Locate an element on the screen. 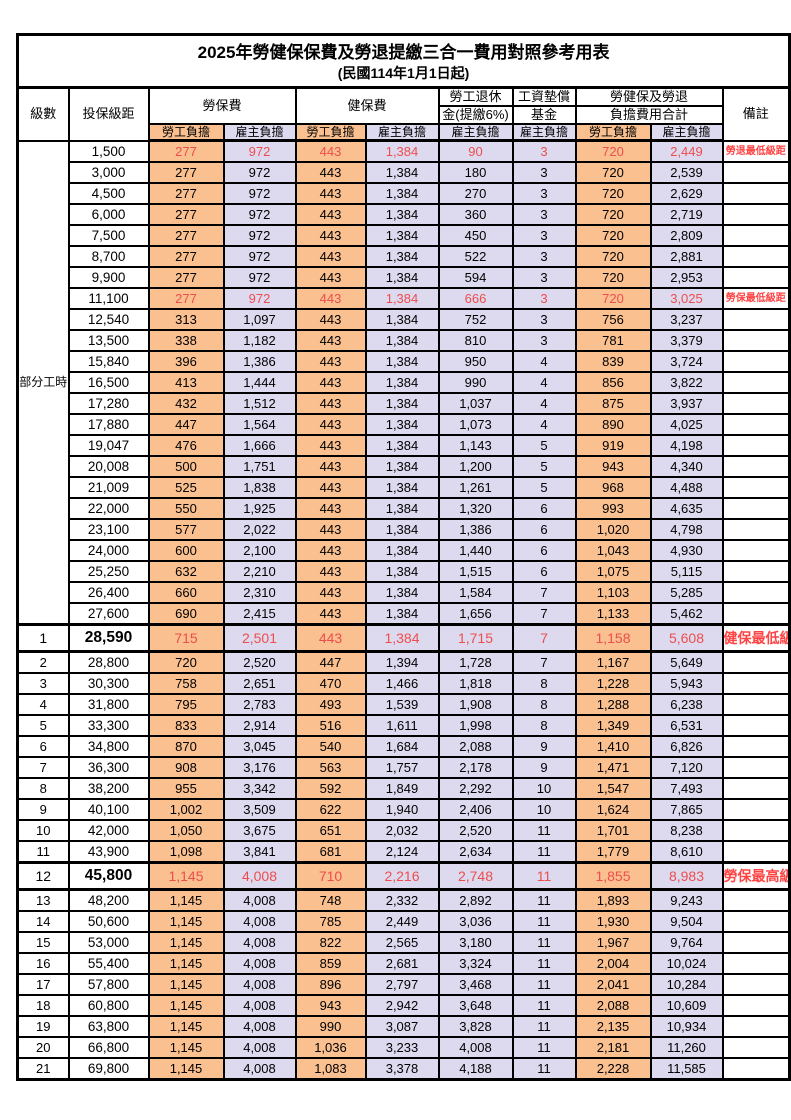 Image resolution: width=791 pixels, height=1120 pixels. cell-total-employee: 720 is located at coordinates (613, 151).